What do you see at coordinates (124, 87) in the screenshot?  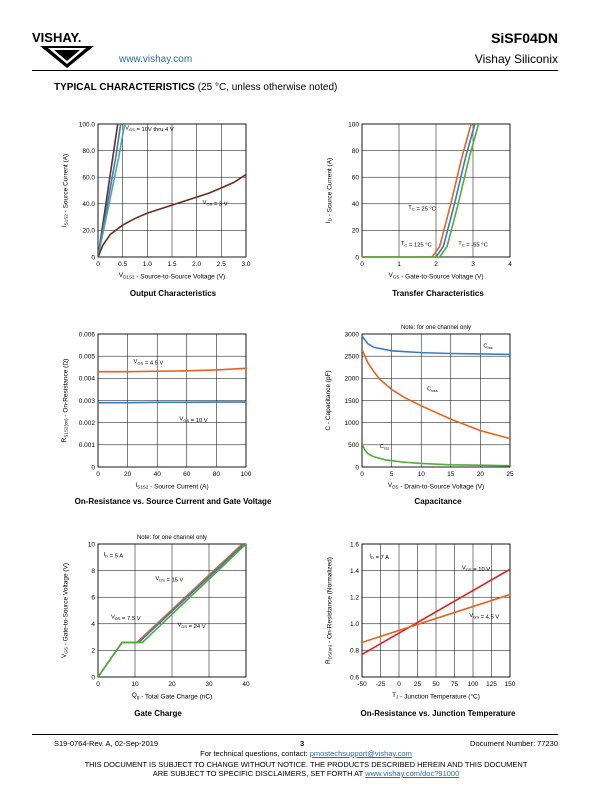 I see `section-title-main: TYPICAL CHARACTERISTICS` at bounding box center [124, 87].